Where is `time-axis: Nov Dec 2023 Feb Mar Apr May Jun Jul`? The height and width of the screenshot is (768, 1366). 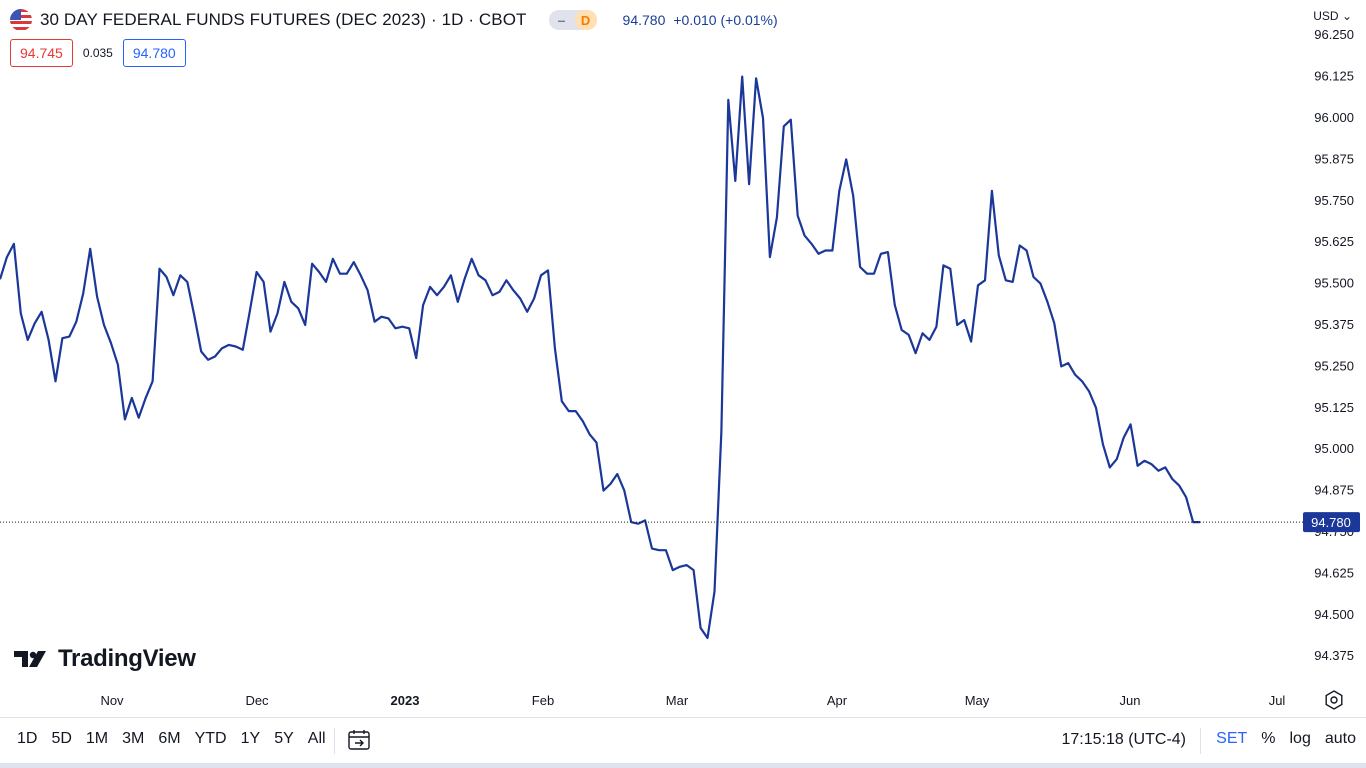
time-axis: Nov Dec 2023 Feb Mar Apr May Jun Jul is located at coordinates (692, 700).